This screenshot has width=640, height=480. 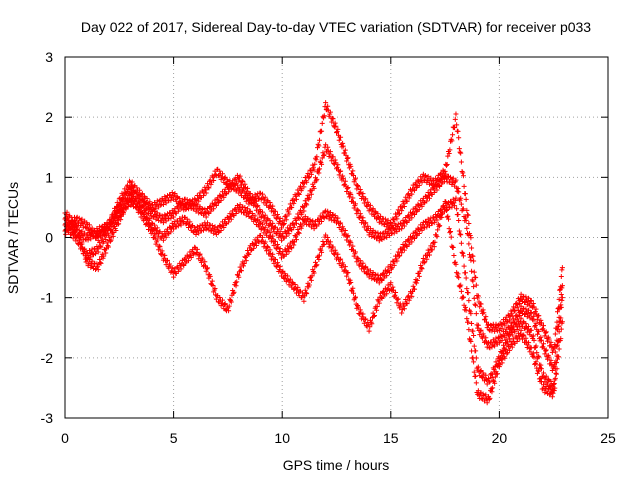 What do you see at coordinates (49, 117) in the screenshot?
I see `y-tick-label: 2` at bounding box center [49, 117].